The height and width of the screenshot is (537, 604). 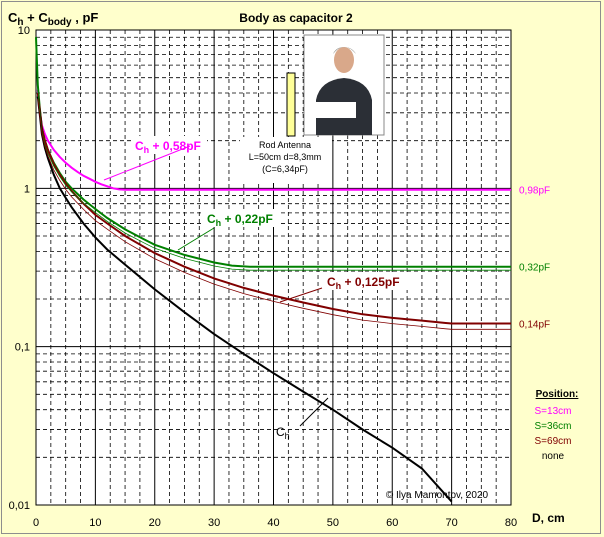 I want to click on legend-entry-2: S=69cm, so click(x=553, y=441).